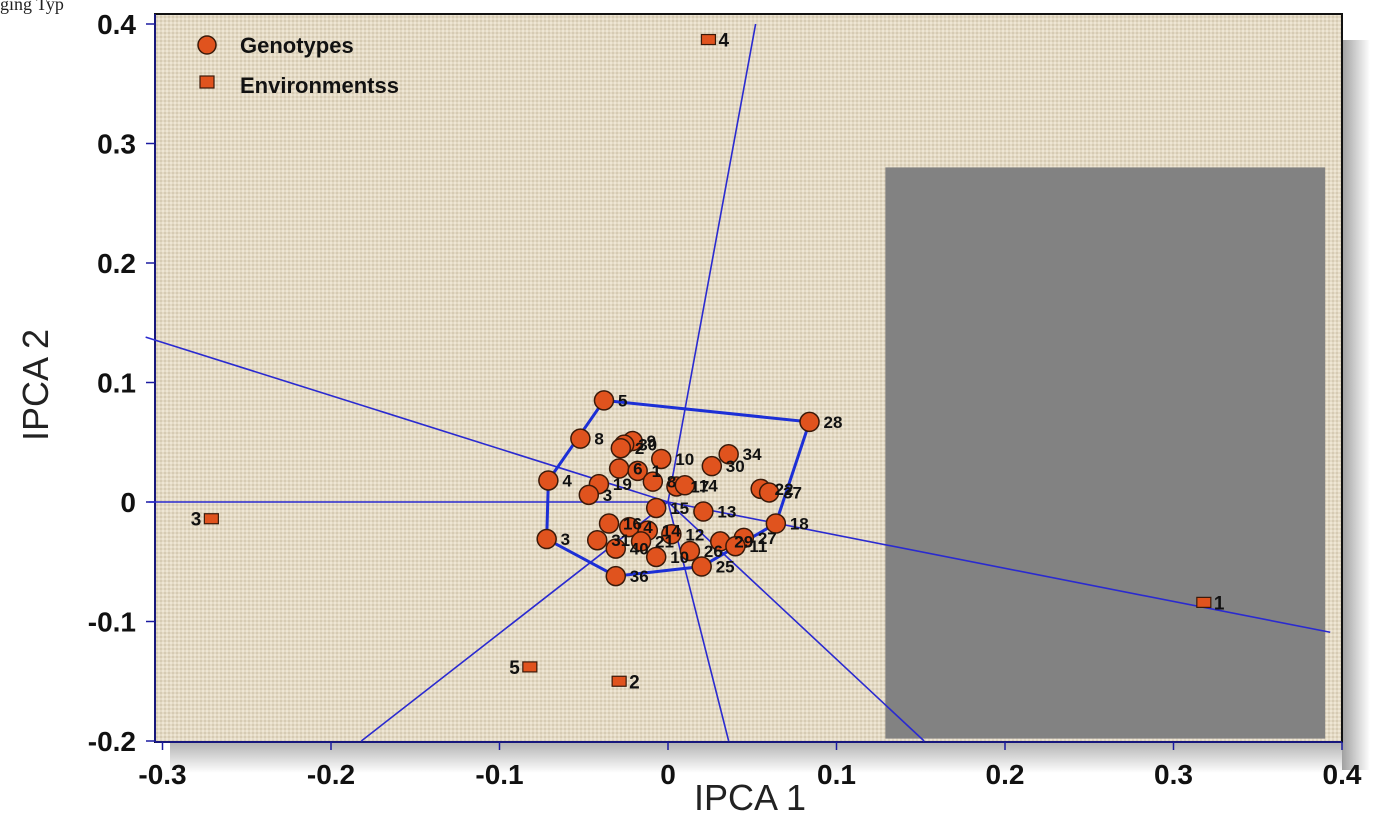  What do you see at coordinates (1342, 774) in the screenshot?
I see `x-tick-label: 0.4` at bounding box center [1342, 774].